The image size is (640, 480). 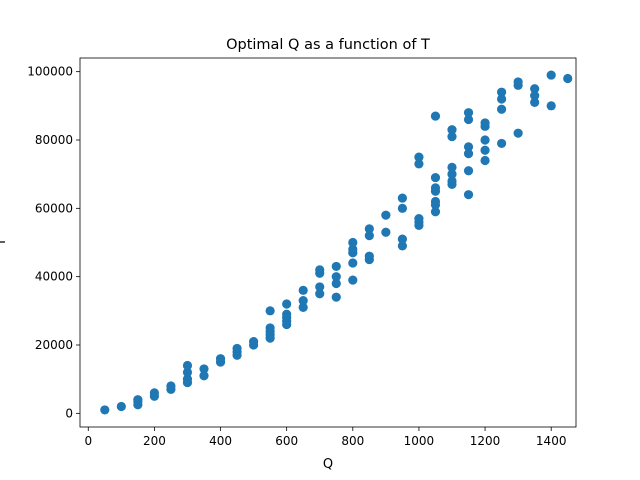 What do you see at coordinates (352, 441) in the screenshot?
I see `x-tick-label: 800` at bounding box center [352, 441].